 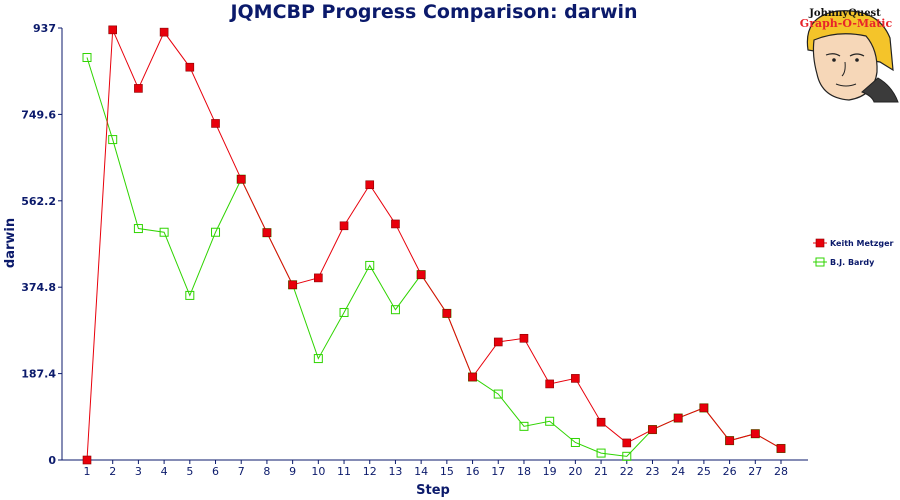 What do you see at coordinates (138, 471) in the screenshot?
I see `x-tick-label: 3` at bounding box center [138, 471].